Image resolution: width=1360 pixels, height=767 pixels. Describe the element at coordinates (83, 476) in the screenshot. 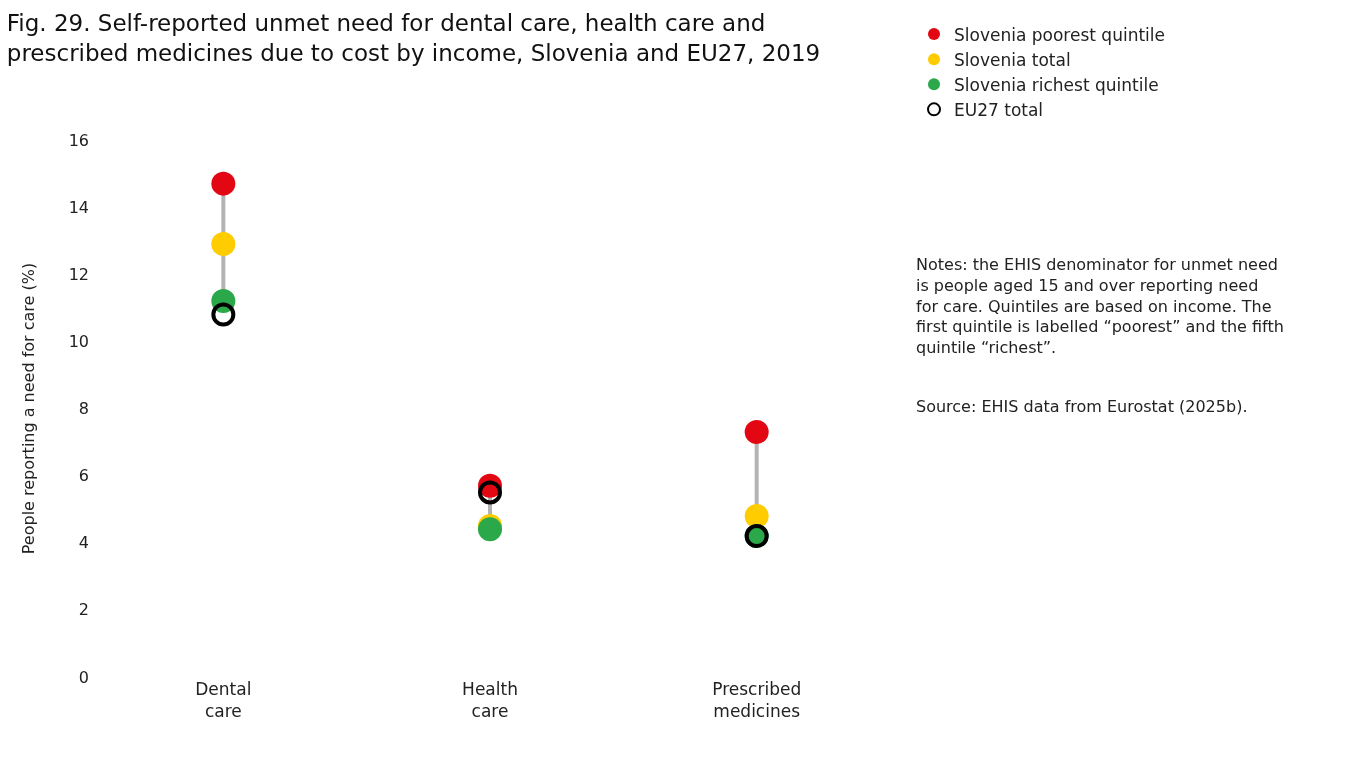

I see `y-tick-label: 6` at that location.